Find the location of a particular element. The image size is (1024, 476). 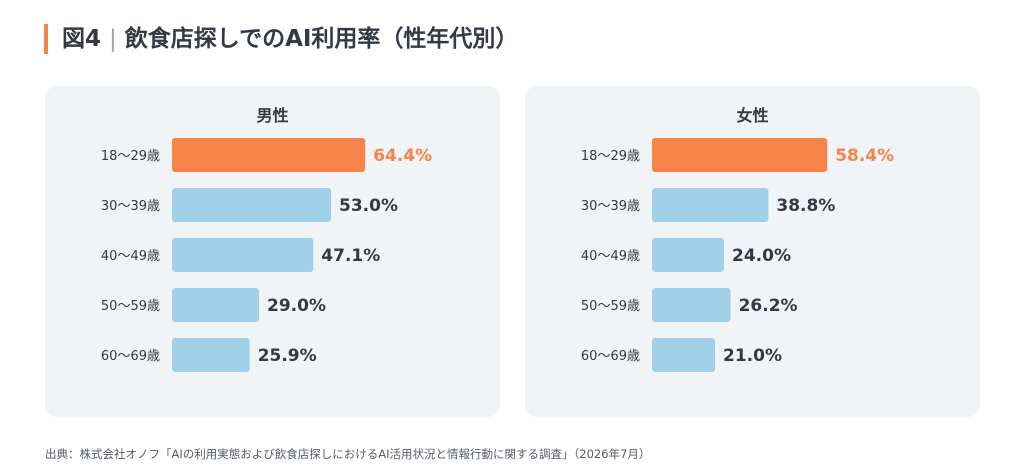

category-label-male-3: 50〜59歳 is located at coordinates (130, 306).